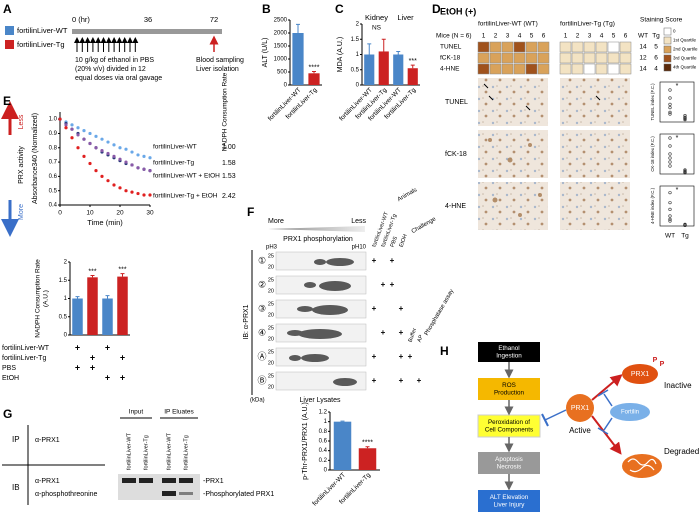 Image resolution: width=700 pixels, height=524 pixels. I want to click on y-tick-label: 0.2, so click(323, 461).